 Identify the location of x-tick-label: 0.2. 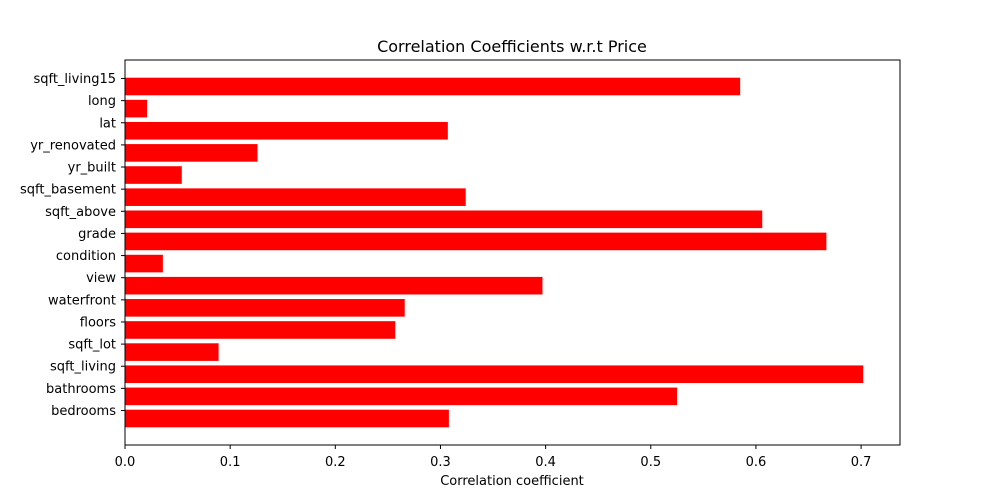
(335, 462).